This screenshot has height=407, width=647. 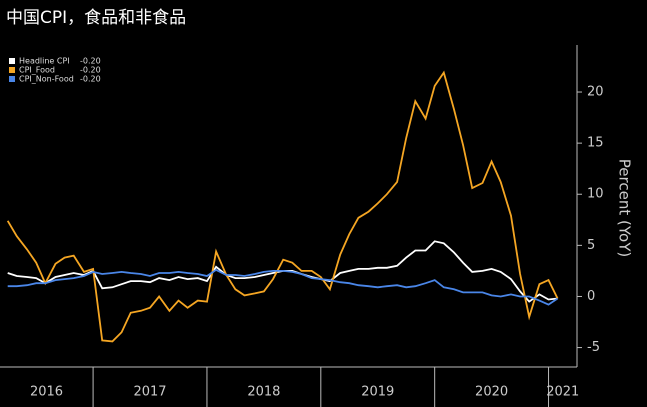 I want to click on x-tick-label: 2018, so click(x=263, y=392).